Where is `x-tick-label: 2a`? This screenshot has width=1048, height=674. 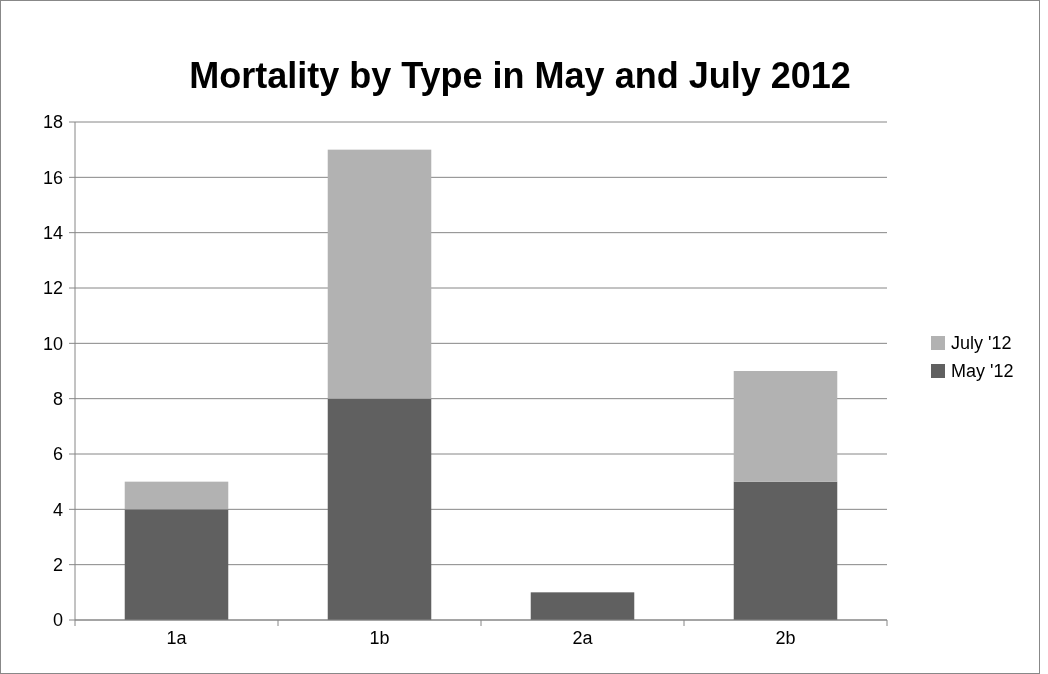 x-tick-label: 2a is located at coordinates (583, 638).